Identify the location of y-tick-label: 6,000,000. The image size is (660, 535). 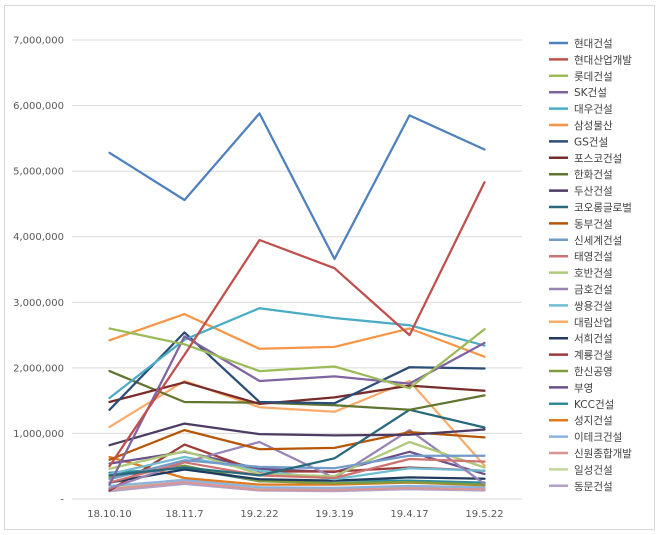
(38, 106).